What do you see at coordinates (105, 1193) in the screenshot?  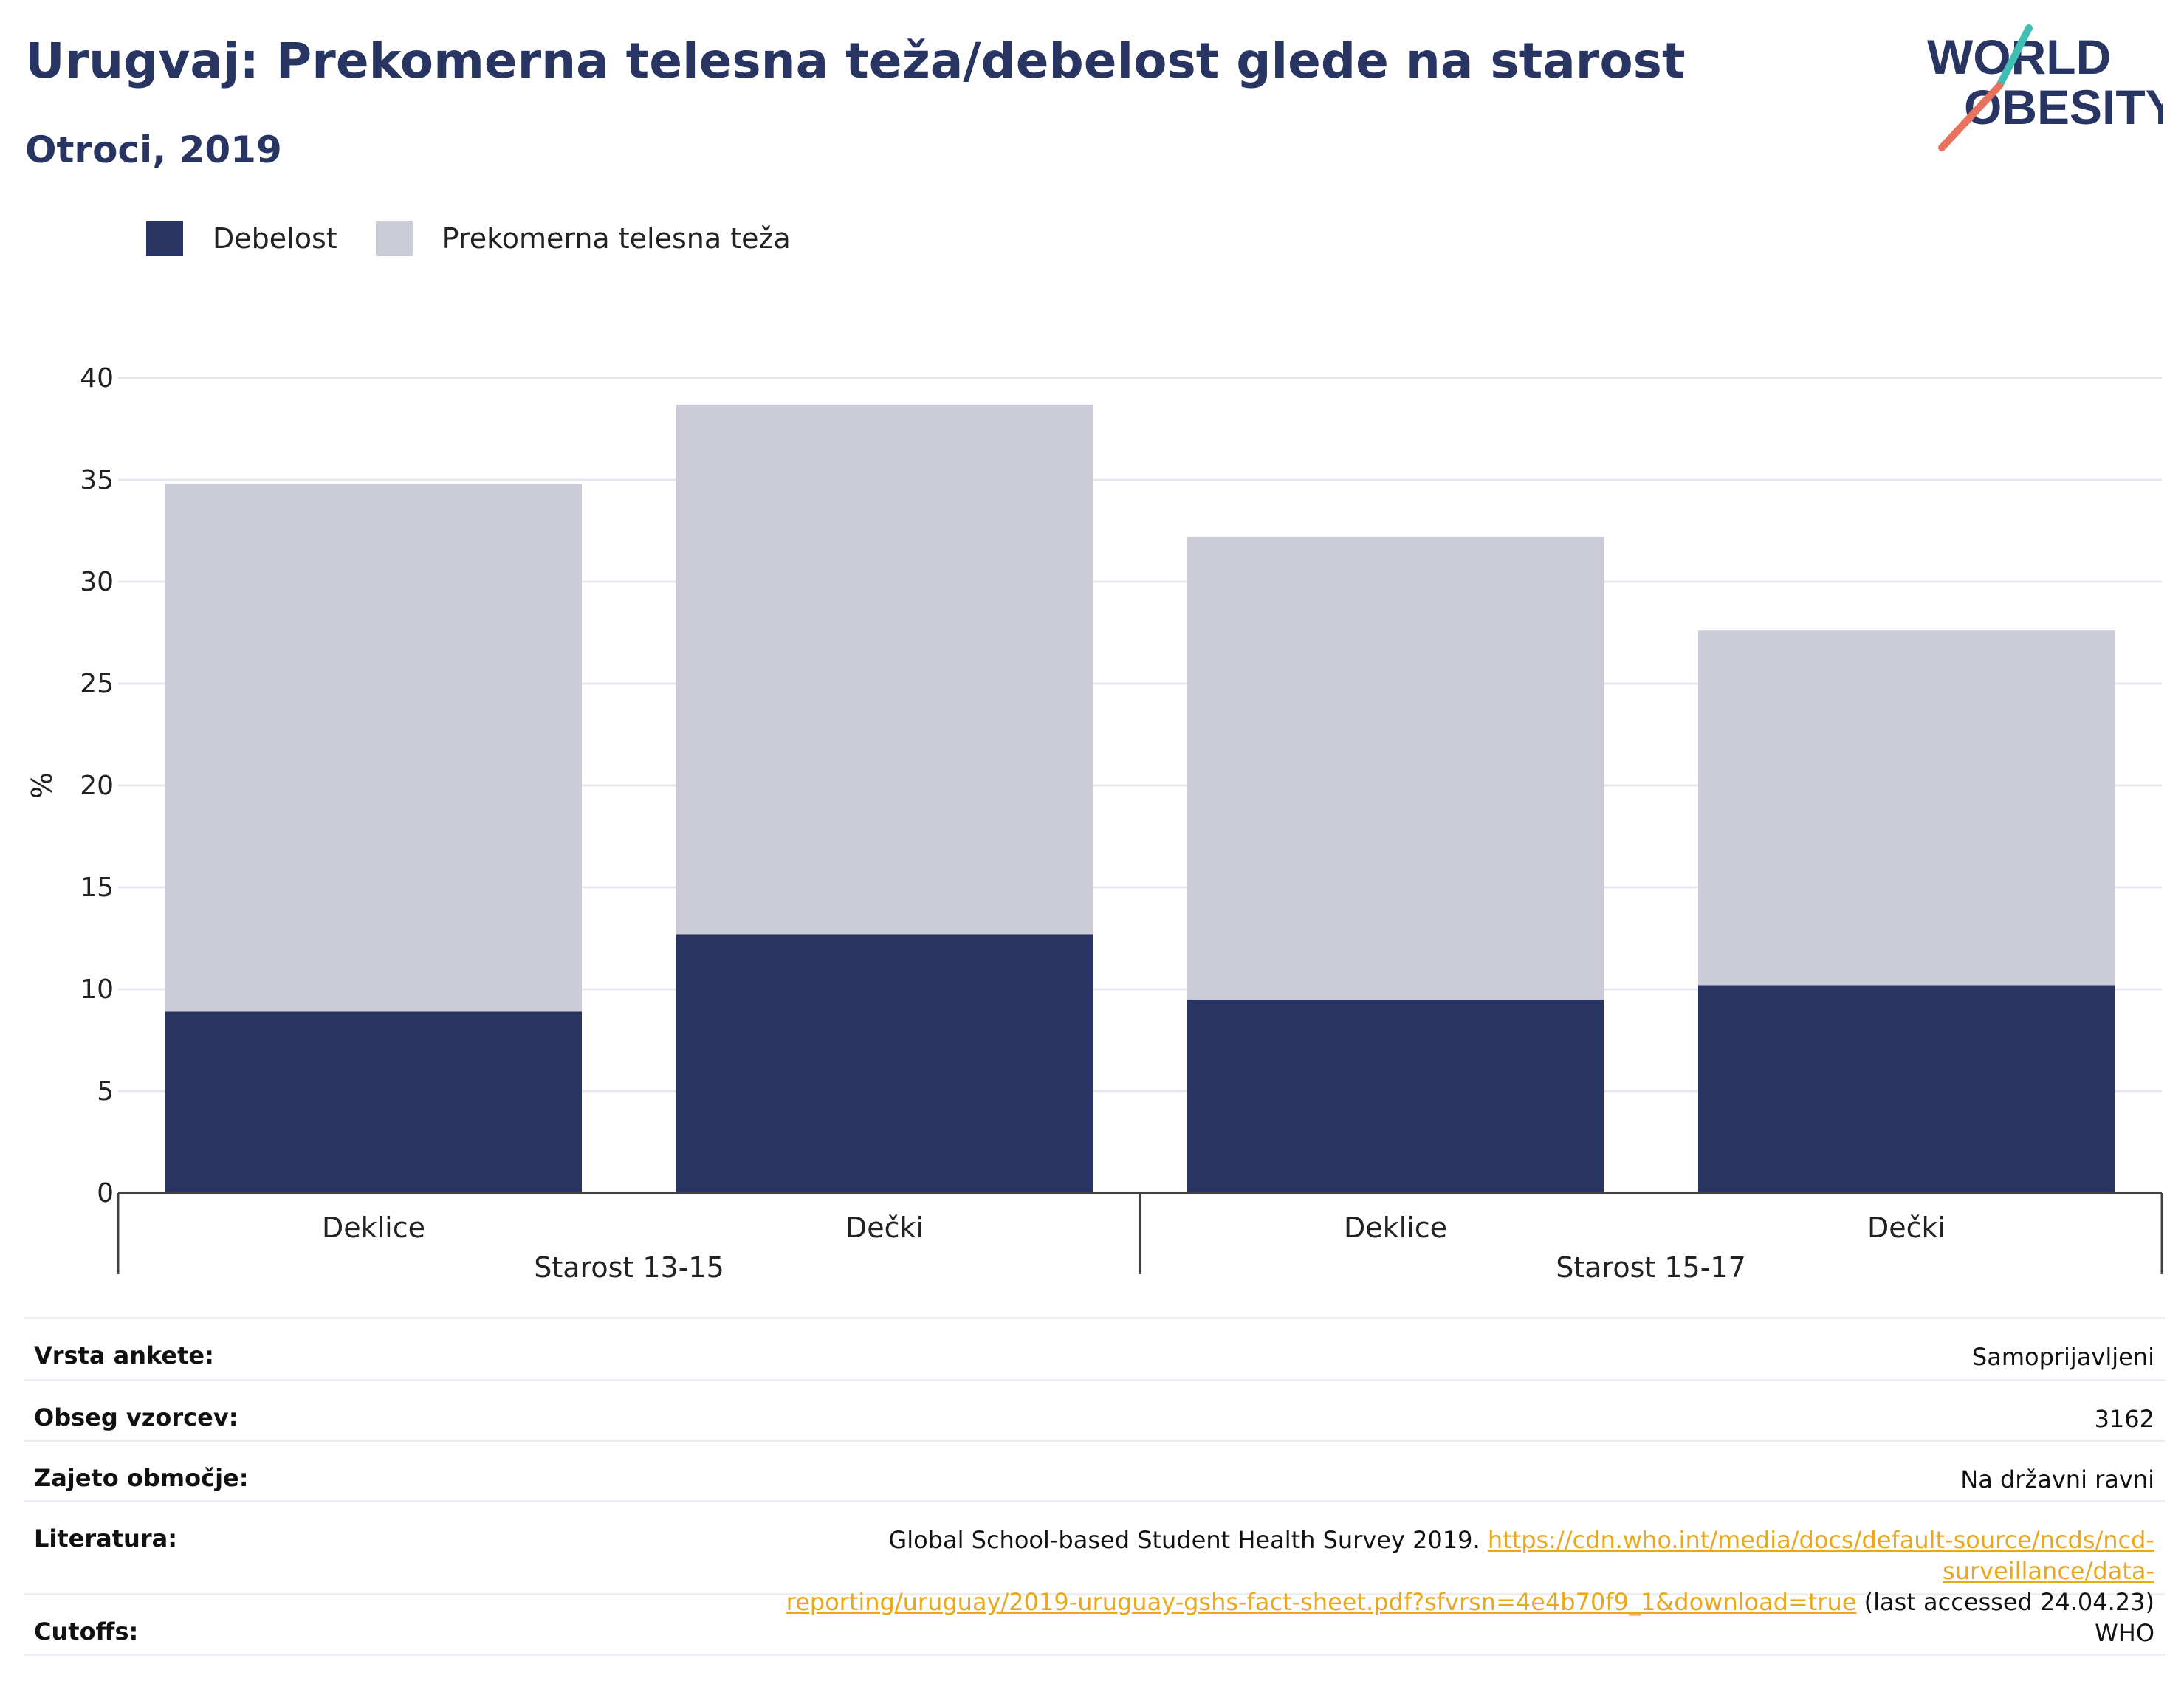 I see `y-tick-label: 0` at bounding box center [105, 1193].